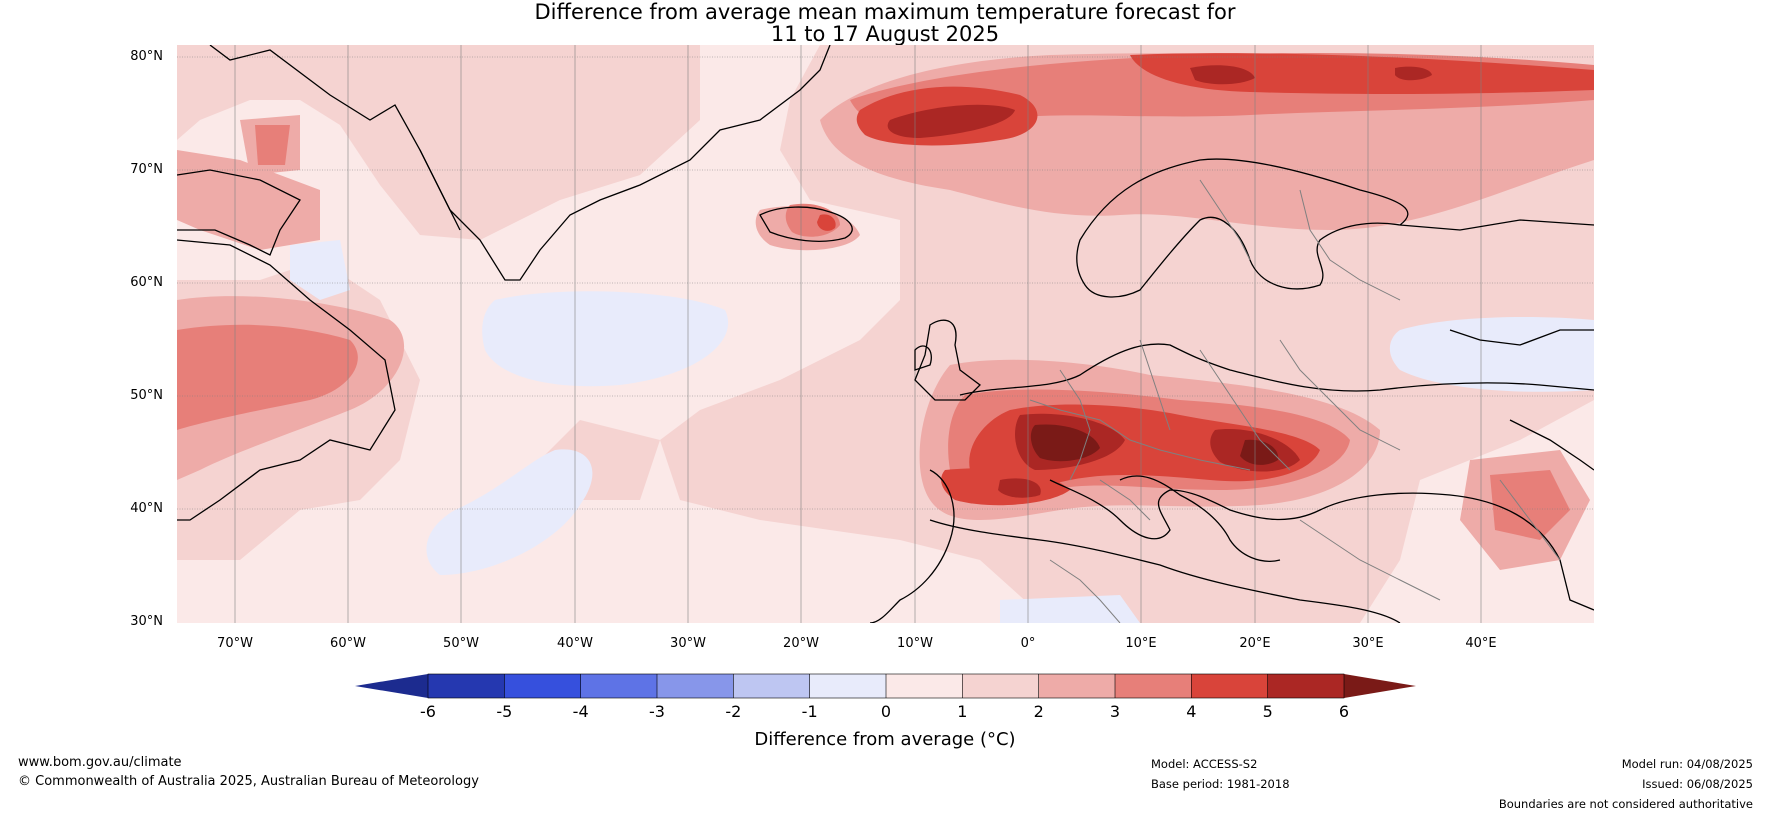 The height and width of the screenshot is (816, 1770). I want to click on lon-tick-label: 50°W, so click(461, 643).